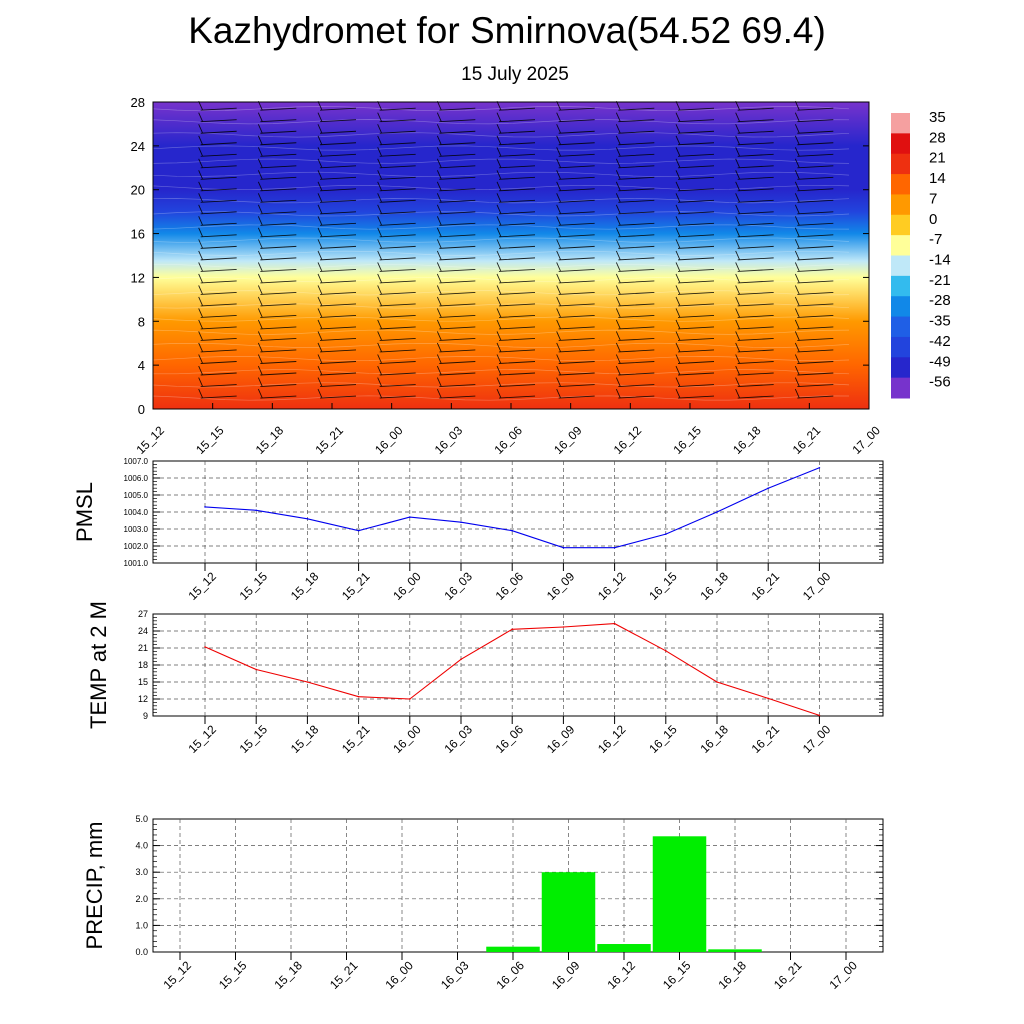  Describe the element at coordinates (141, 872) in the screenshot. I see `y-tick-label: 3.0` at that location.